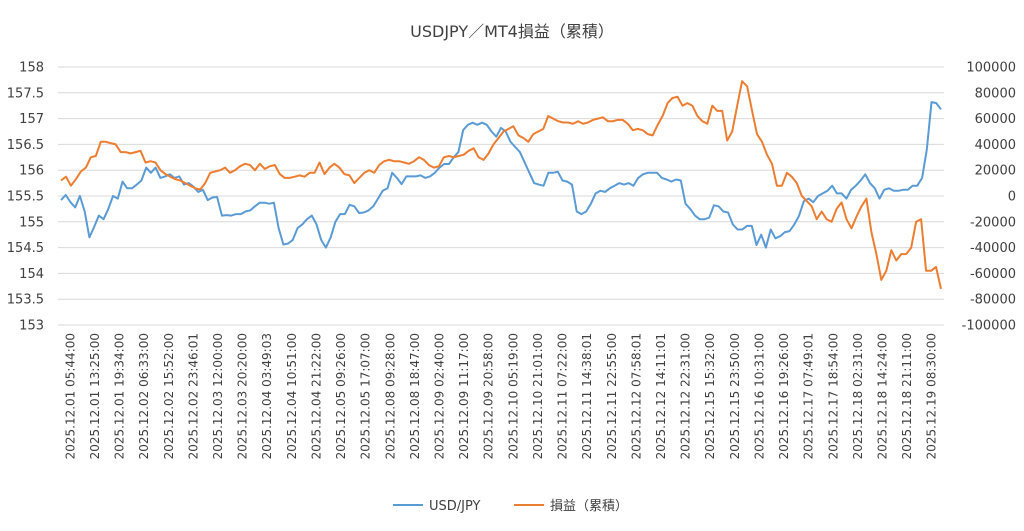  I want to click on y-left-tick-label: 155.5, so click(25, 197).